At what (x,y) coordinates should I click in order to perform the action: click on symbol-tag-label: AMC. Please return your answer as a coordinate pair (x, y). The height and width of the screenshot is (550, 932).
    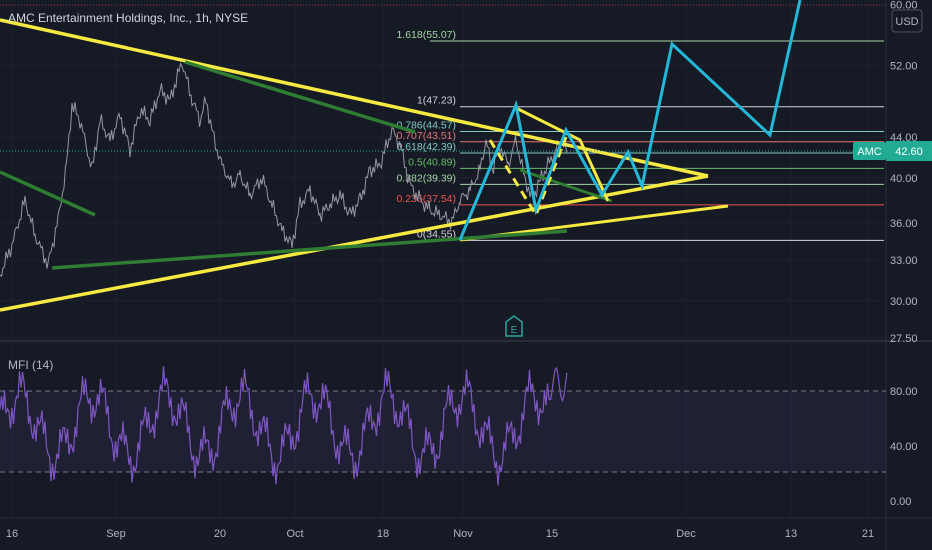
    Looking at the image, I should click on (869, 152).